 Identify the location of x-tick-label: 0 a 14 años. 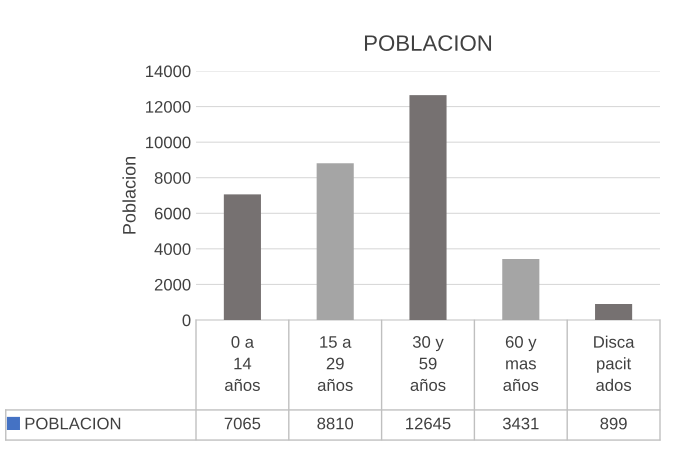
(242, 363).